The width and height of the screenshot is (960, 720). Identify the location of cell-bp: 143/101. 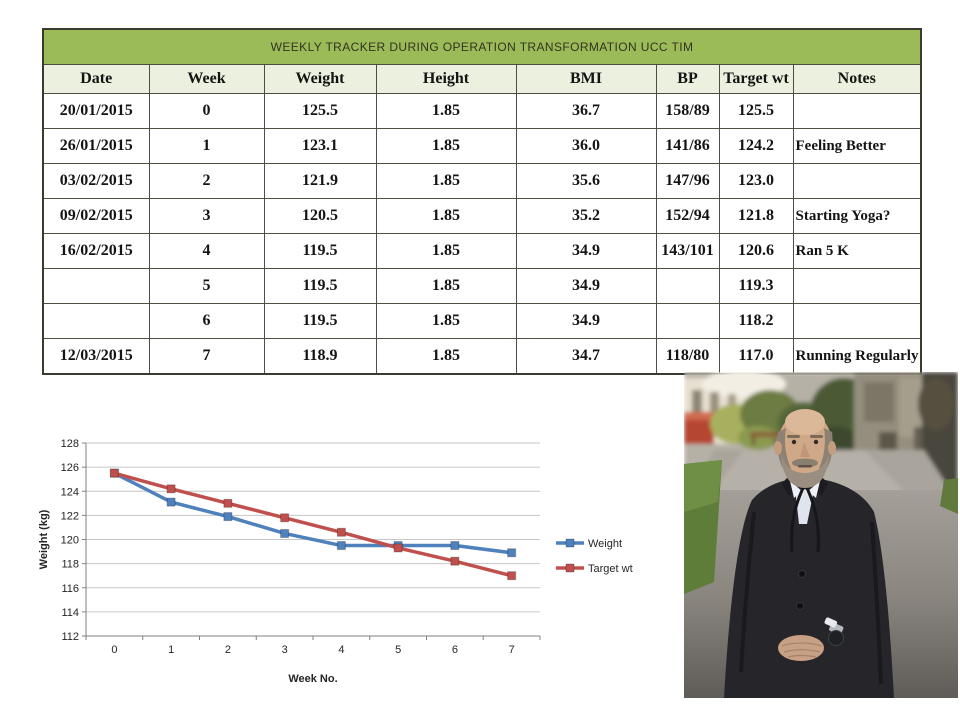
(687, 251).